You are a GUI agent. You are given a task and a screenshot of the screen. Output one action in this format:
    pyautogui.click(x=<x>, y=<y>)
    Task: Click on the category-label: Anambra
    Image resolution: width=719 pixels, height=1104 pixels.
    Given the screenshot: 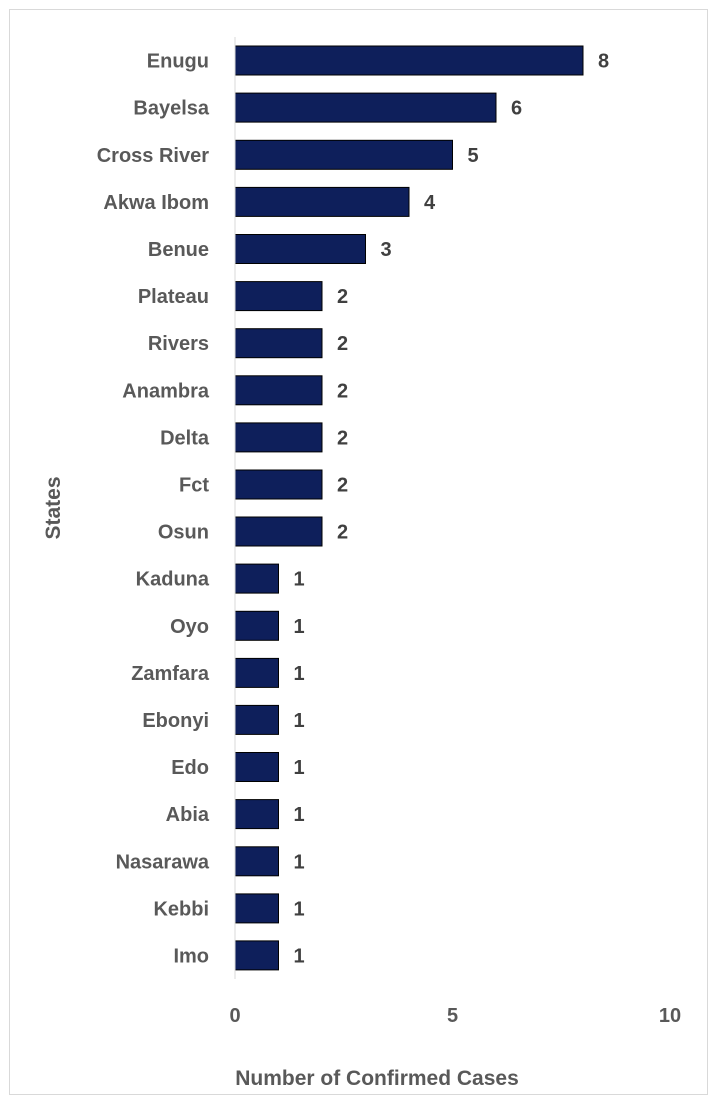 What is the action you would take?
    pyautogui.click(x=166, y=391)
    